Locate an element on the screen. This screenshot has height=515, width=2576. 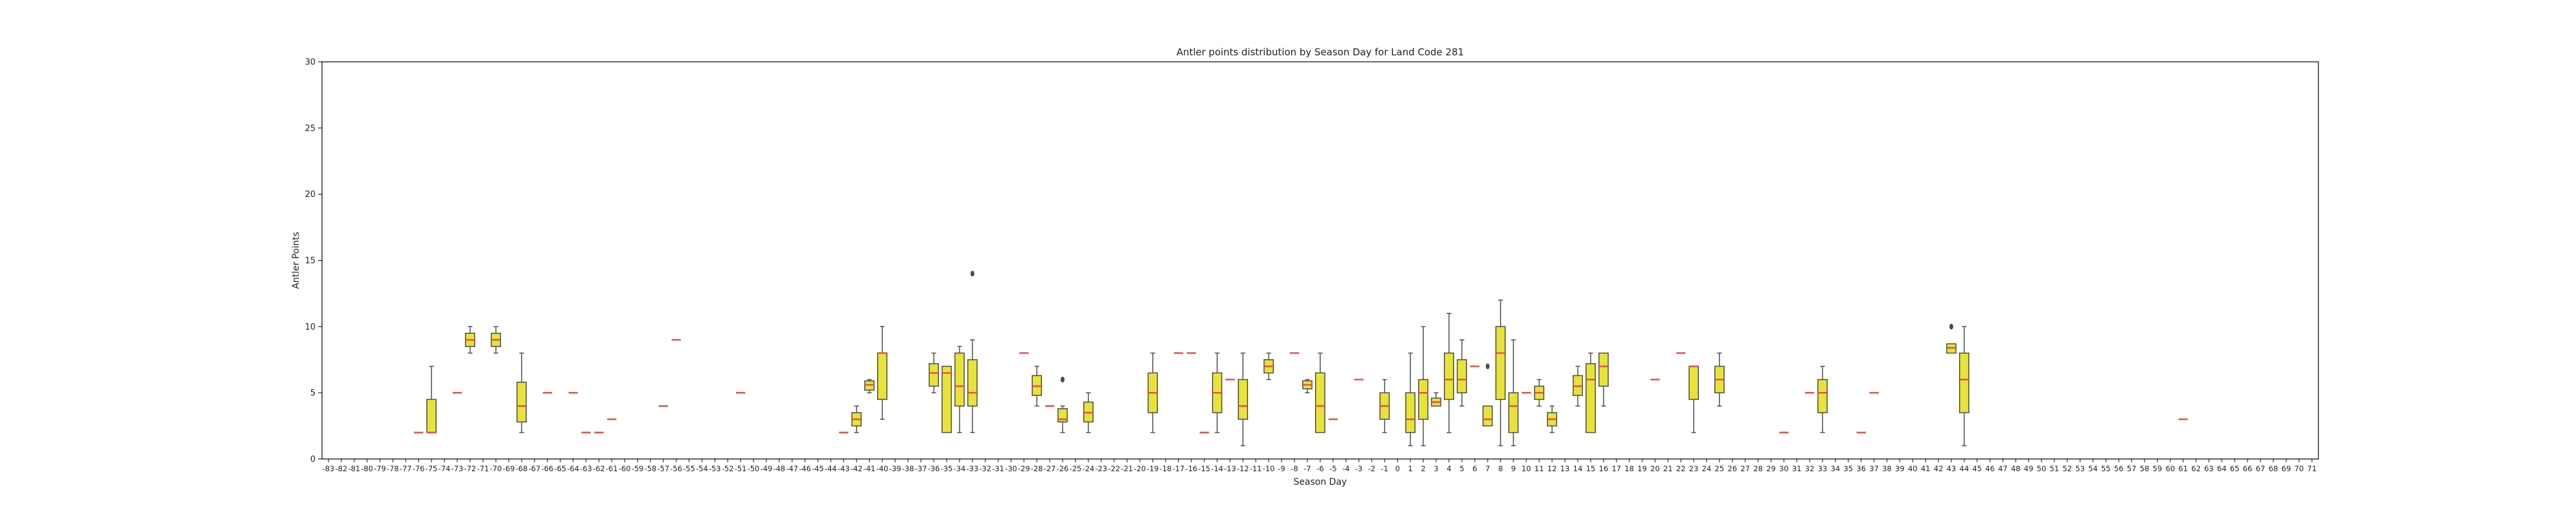
x-tick-label: -75 is located at coordinates (432, 468).